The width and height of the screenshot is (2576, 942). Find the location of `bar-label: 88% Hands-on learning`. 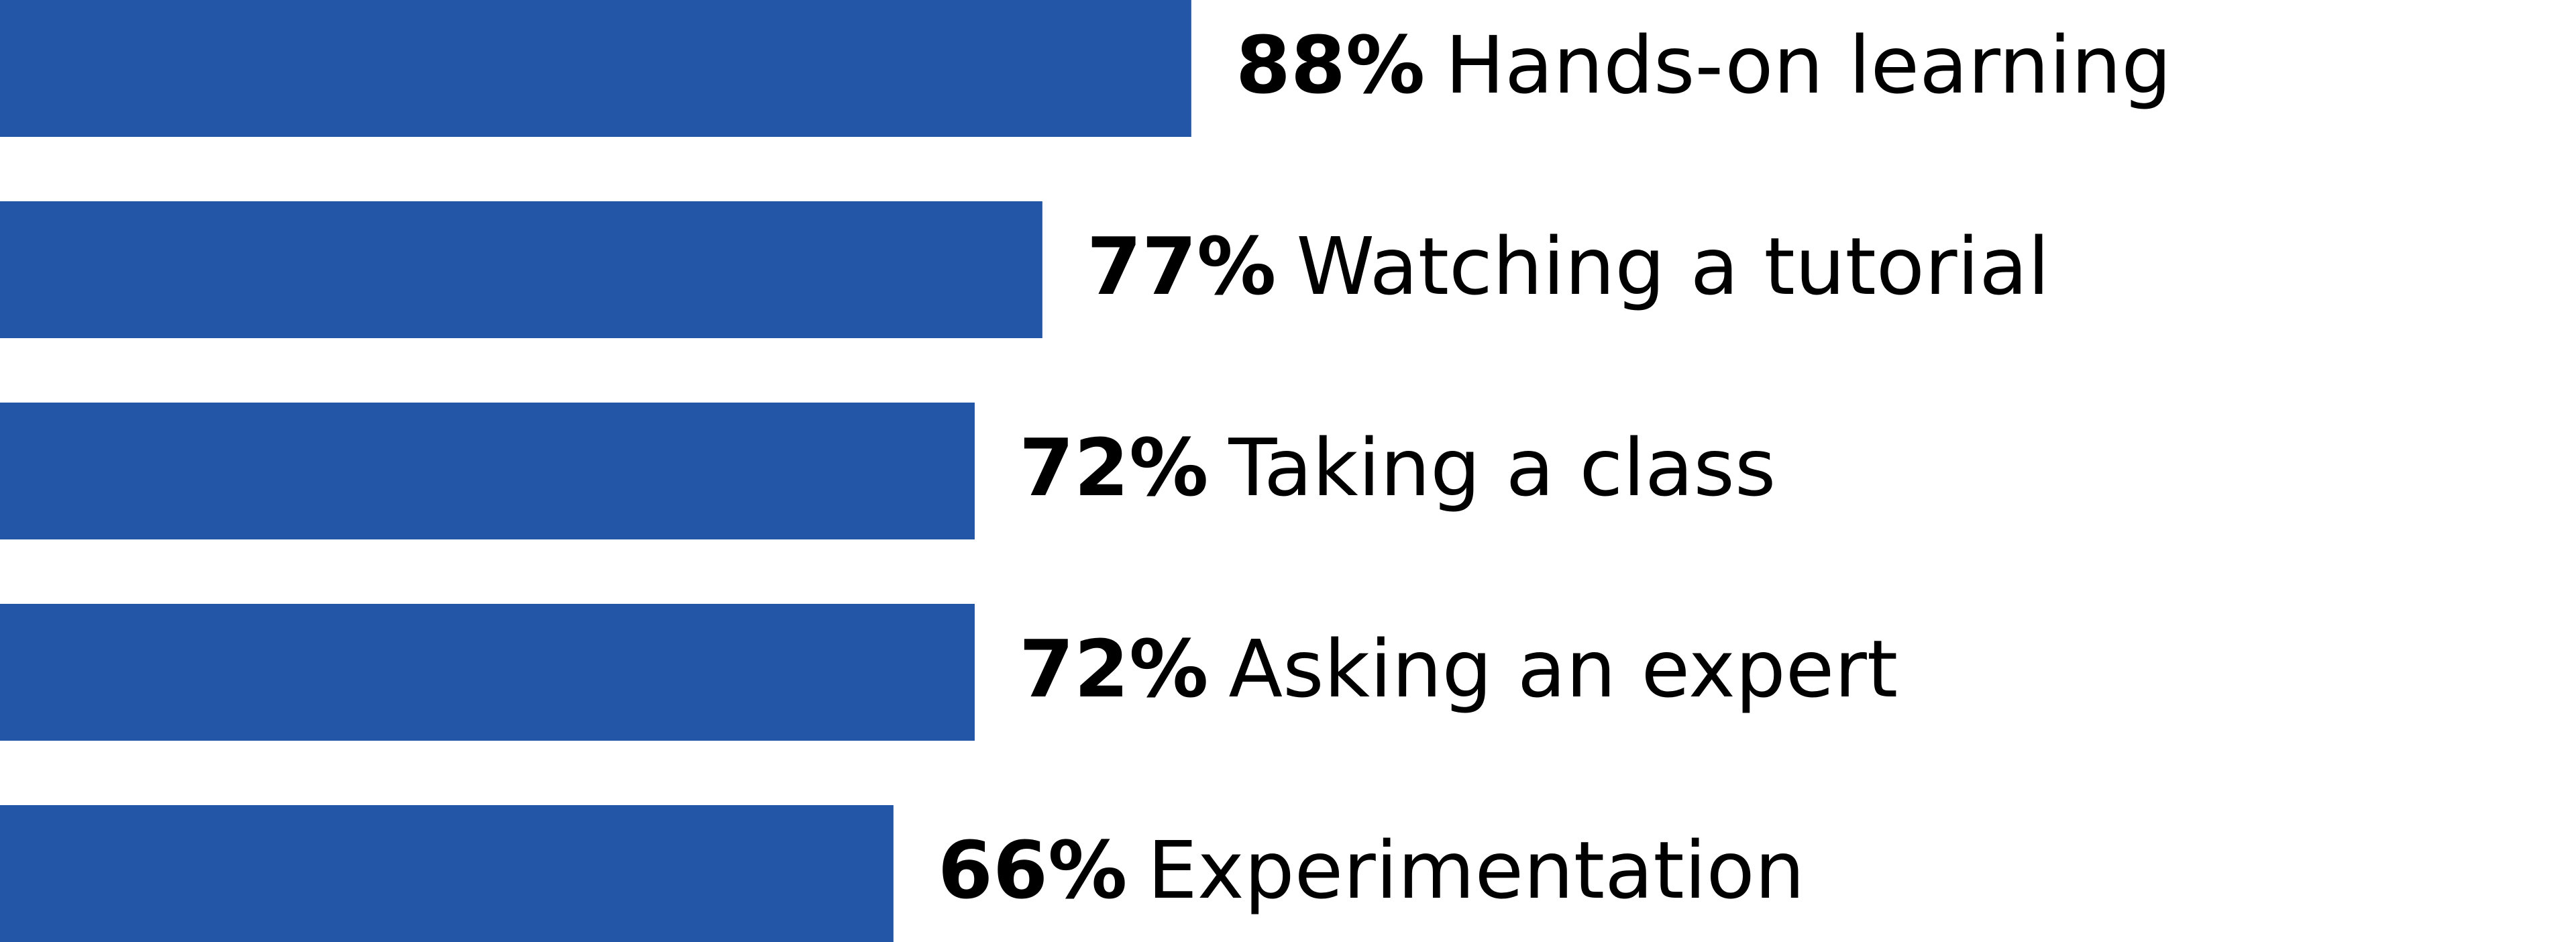

bar-label: 88% Hands-on learning is located at coordinates (1703, 65).